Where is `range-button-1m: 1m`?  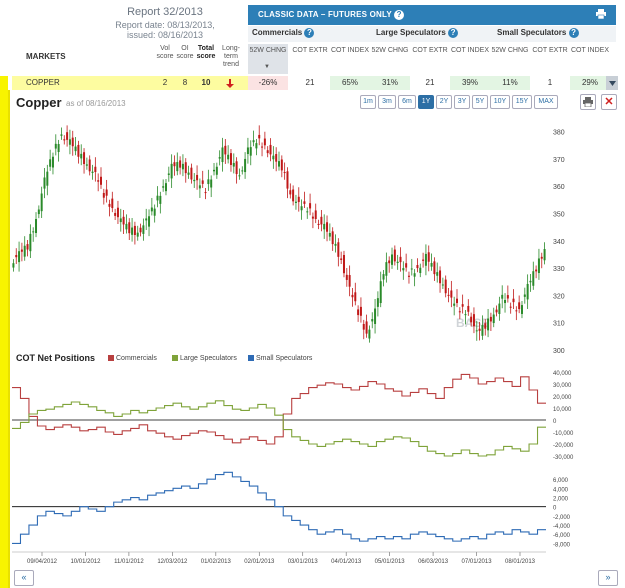
range-button-1m: 1m is located at coordinates (368, 102).